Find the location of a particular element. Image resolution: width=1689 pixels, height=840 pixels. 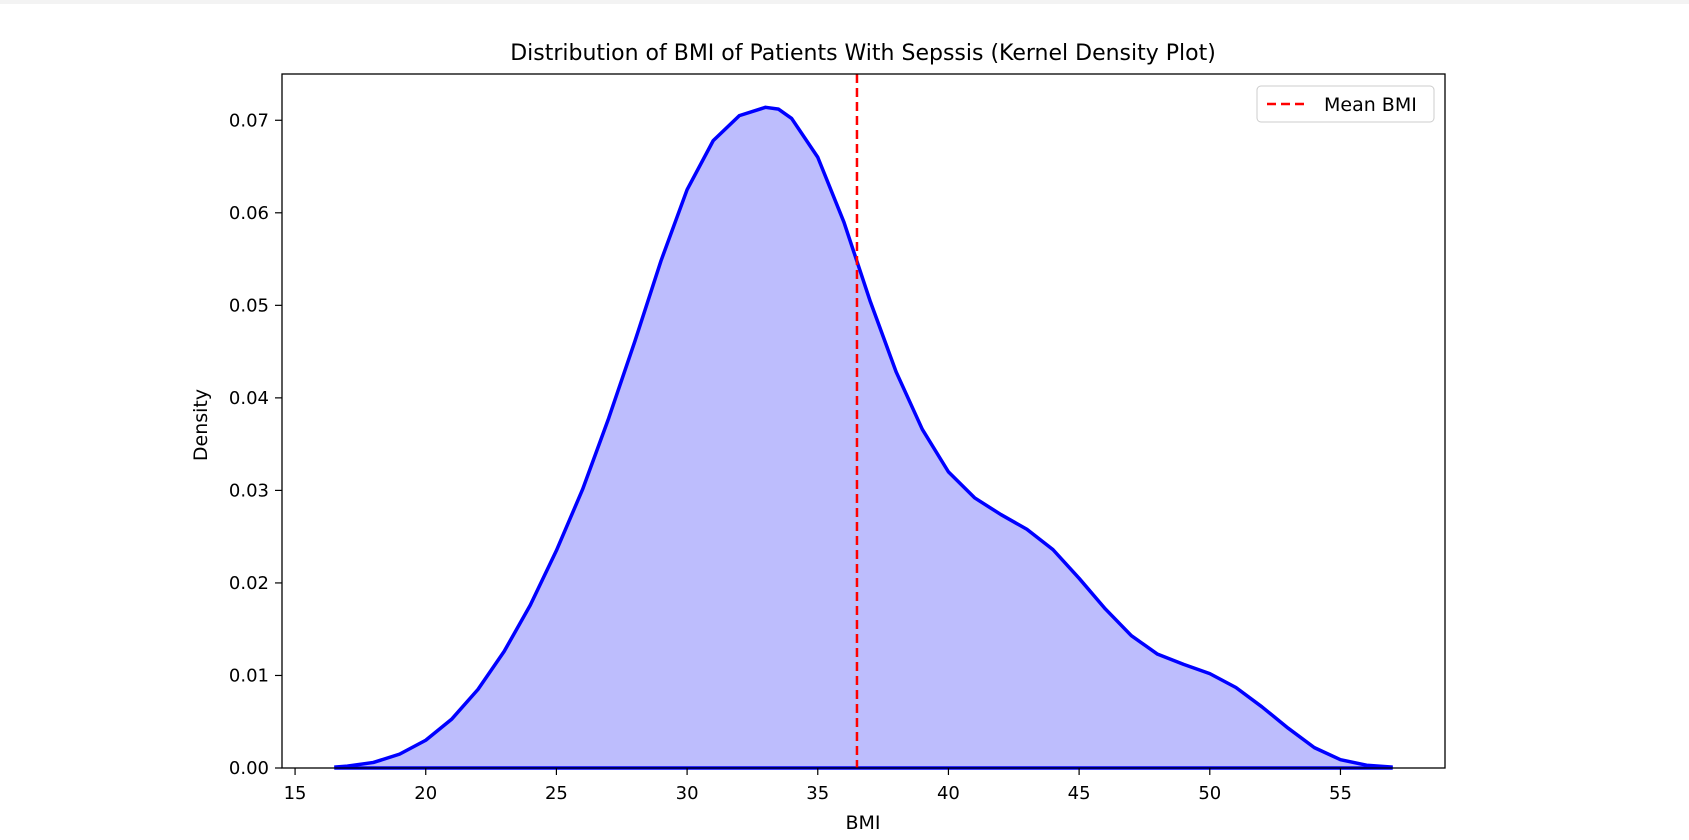

y-axis-label: Density is located at coordinates (201, 425).